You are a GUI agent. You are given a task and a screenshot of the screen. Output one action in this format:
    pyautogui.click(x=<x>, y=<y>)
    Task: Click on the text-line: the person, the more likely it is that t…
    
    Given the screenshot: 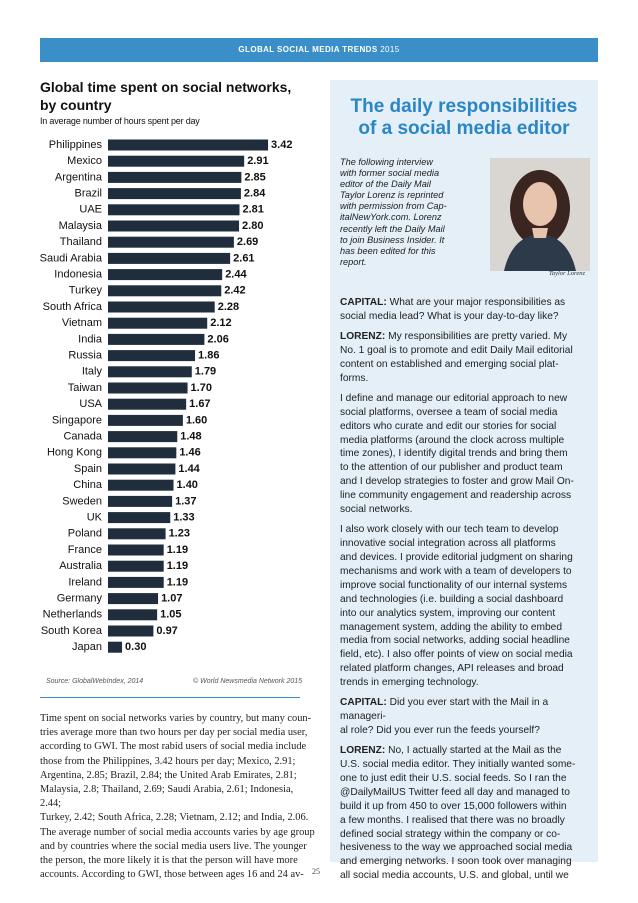 What is the action you would take?
    pyautogui.click(x=169, y=861)
    